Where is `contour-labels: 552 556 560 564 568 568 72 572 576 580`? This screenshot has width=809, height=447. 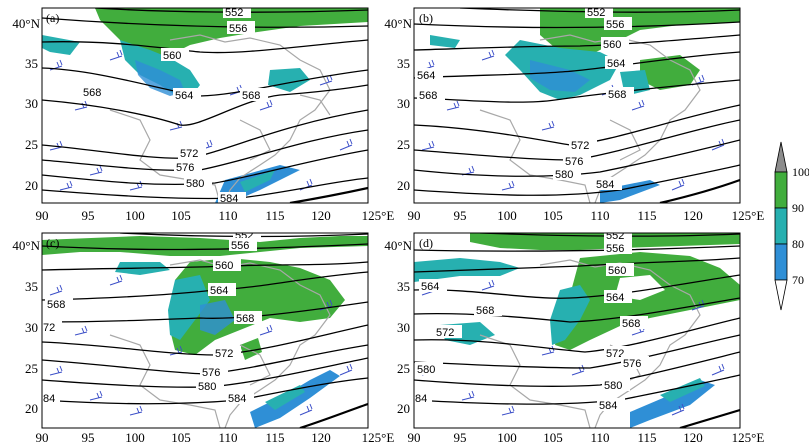 contour-labels: 552 556 560 564 568 568 72 572 576 580 is located at coordinates (152, 319).